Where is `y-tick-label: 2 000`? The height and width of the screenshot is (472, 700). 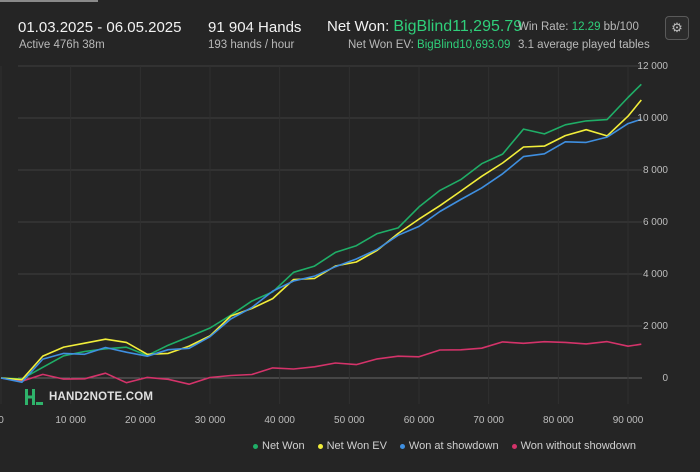 y-tick-label: 2 000 is located at coordinates (655, 326).